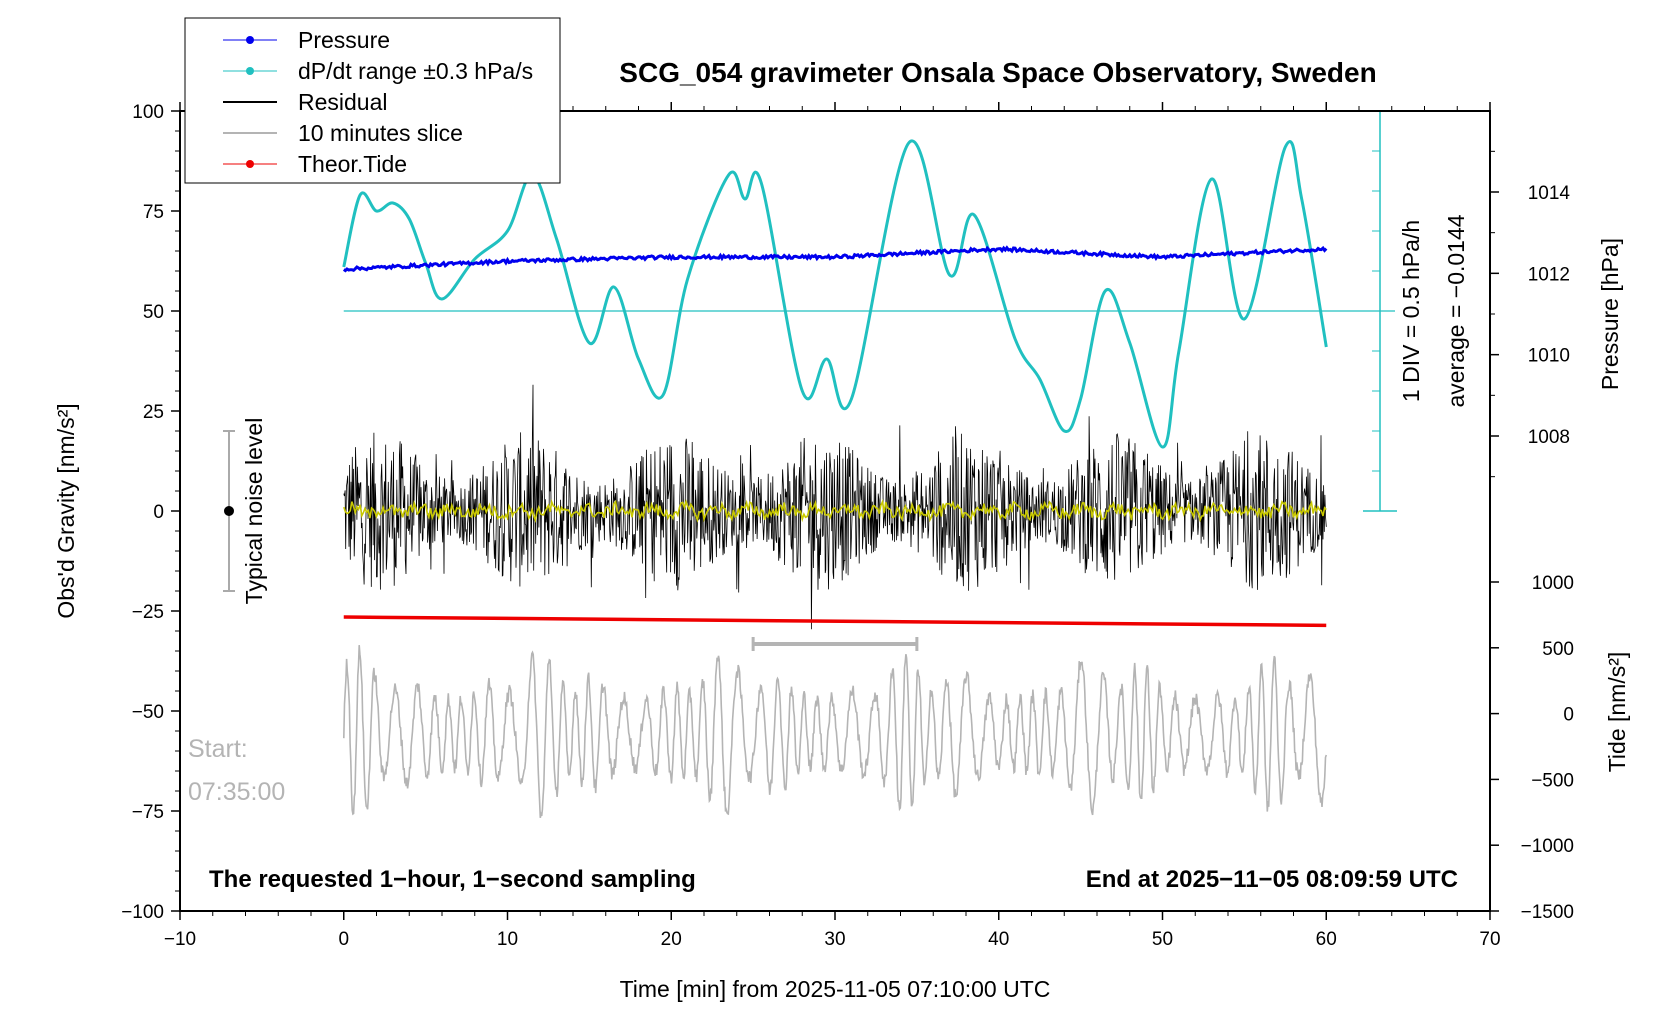  What do you see at coordinates (998, 939) in the screenshot?
I see `x-tick-label: 40` at bounding box center [998, 939].